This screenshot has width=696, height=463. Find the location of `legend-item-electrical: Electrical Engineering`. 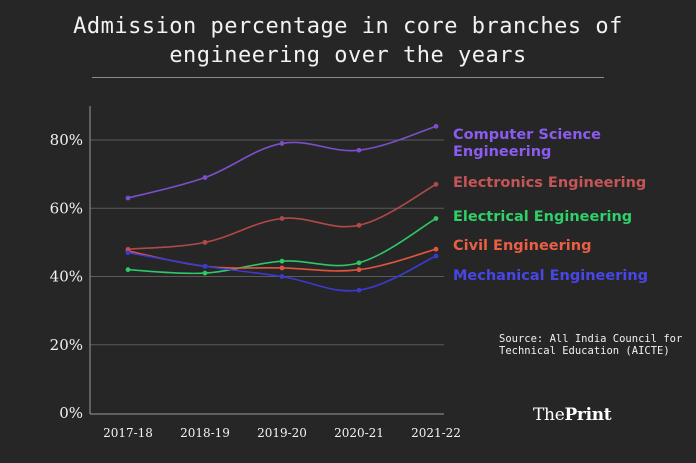

legend-item-electrical: Electrical Engineering is located at coordinates (543, 217).